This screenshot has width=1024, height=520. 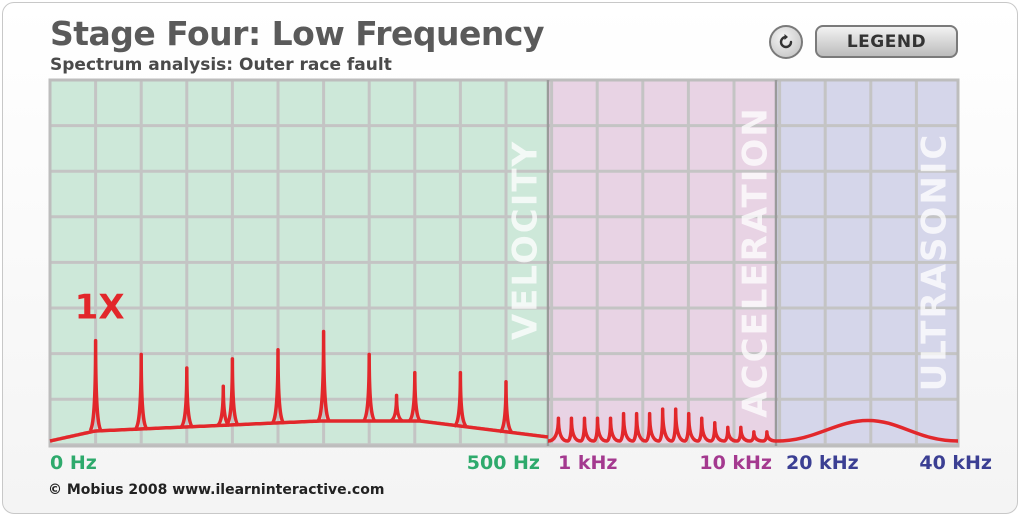 I want to click on annotation-1x: 1X, so click(x=100, y=308).